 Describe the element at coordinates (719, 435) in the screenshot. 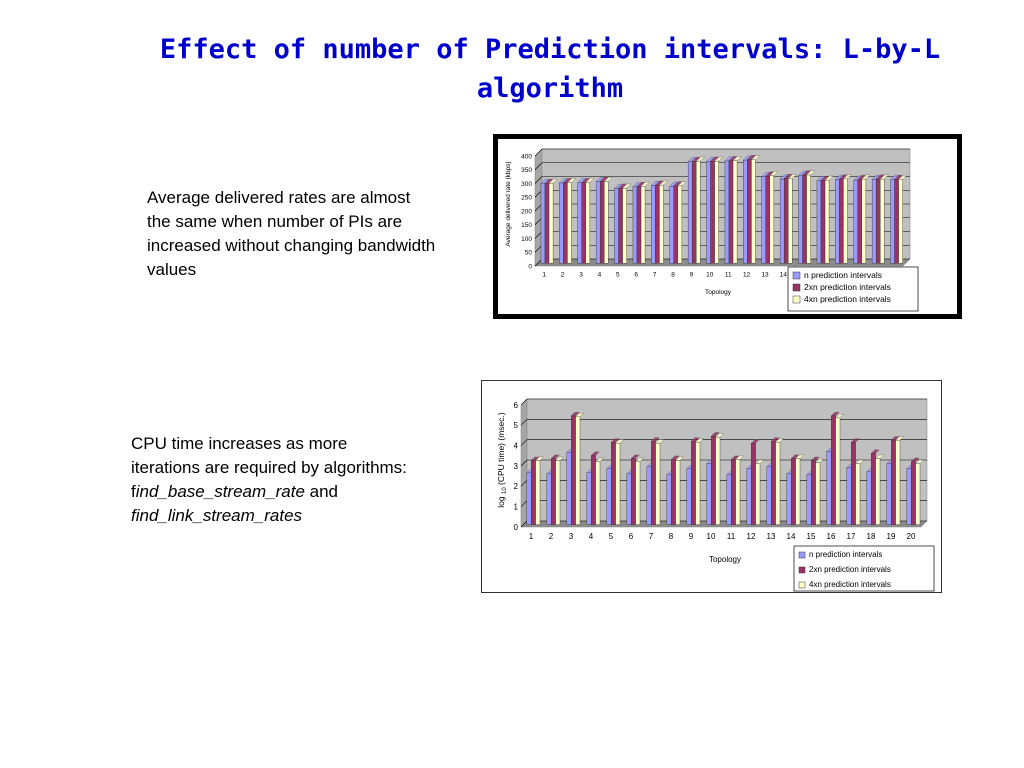

I see `bar-top-s3-c10` at that location.